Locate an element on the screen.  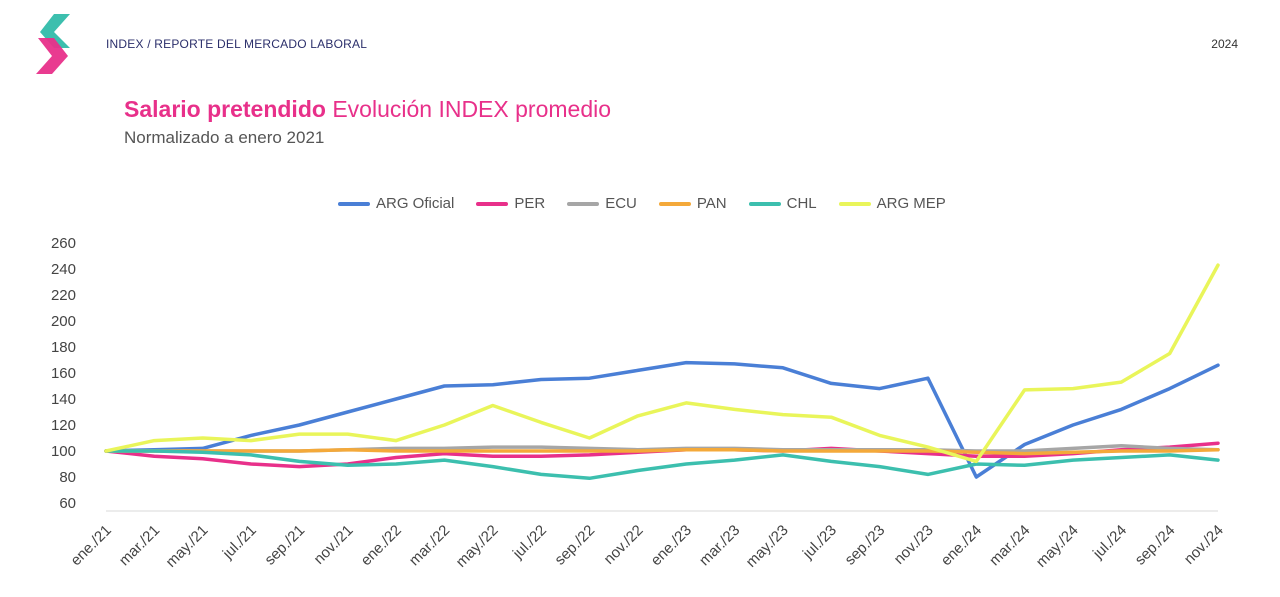
legend-item: ARG Oficial is located at coordinates (396, 203).